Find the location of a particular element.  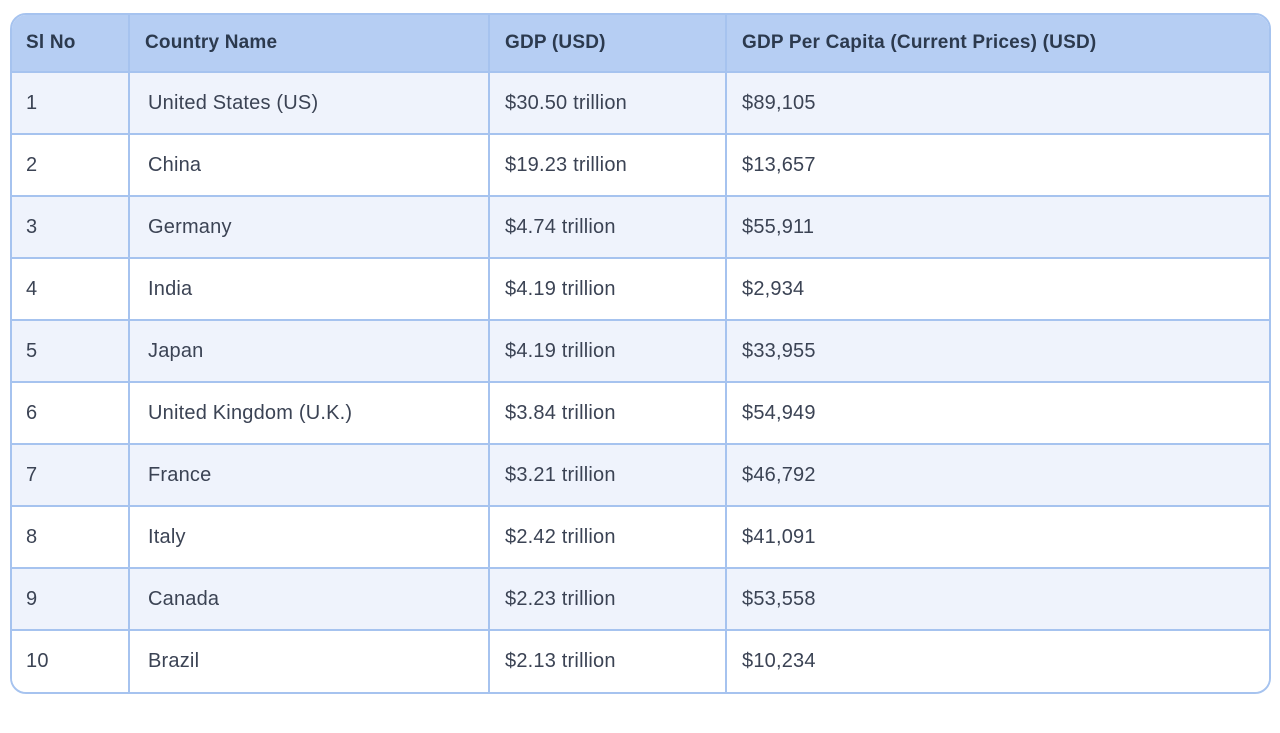

table-cell: 9 is located at coordinates (71, 598).